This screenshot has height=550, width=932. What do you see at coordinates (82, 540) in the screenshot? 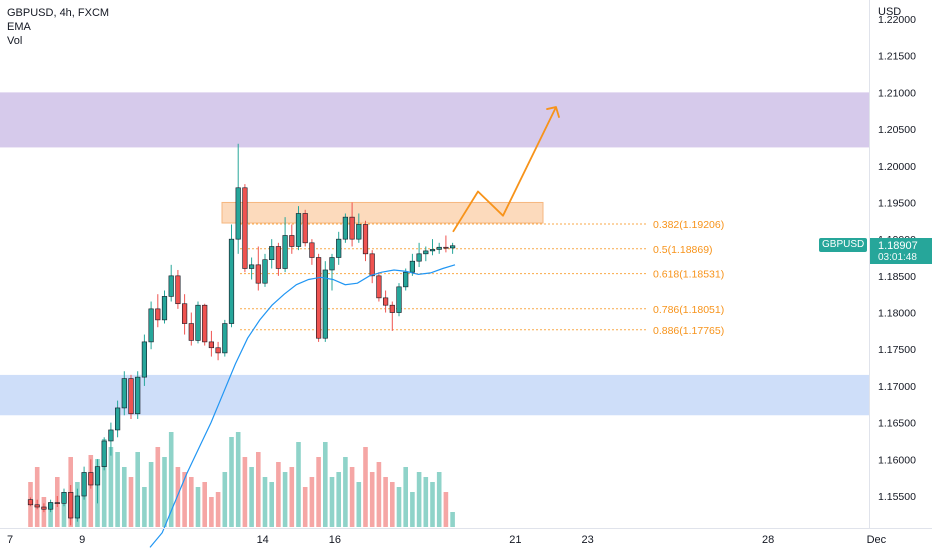
I see `time-tick-label: 9` at bounding box center [82, 540].